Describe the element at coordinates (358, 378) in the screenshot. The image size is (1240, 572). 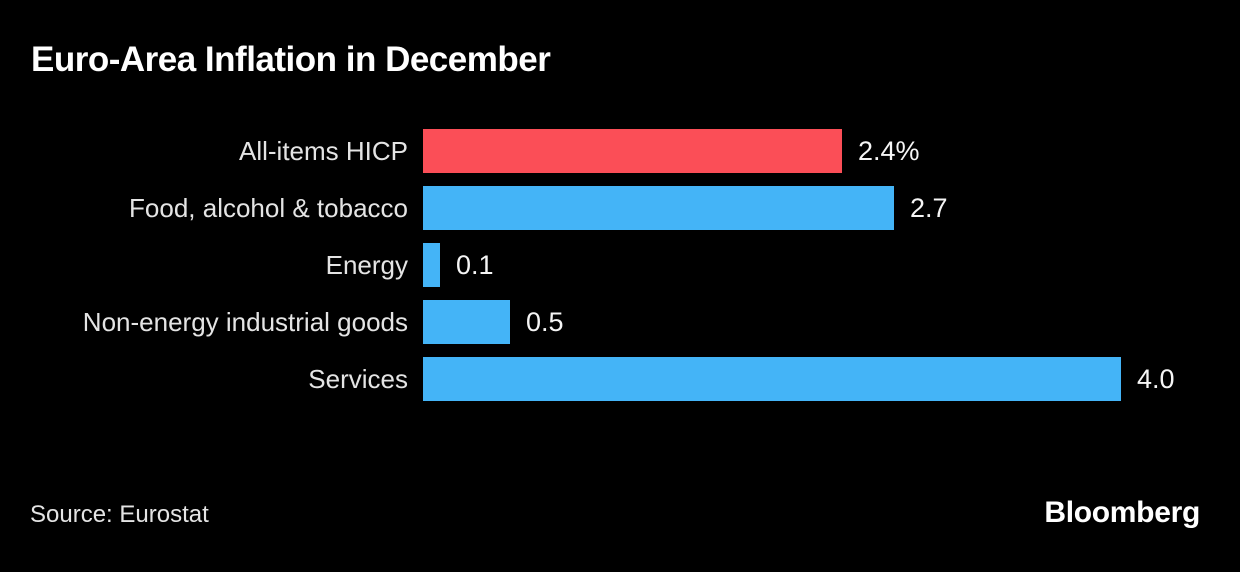
I see `category-label: Services` at that location.